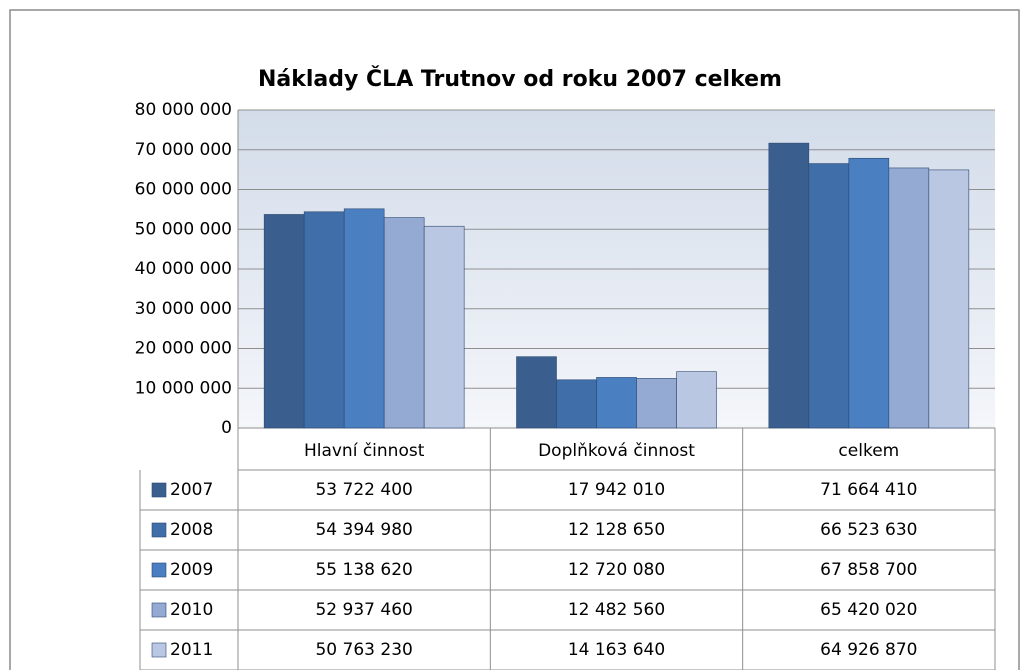  What do you see at coordinates (868, 610) in the screenshot?
I see `data-label: 65 420 020` at bounding box center [868, 610].